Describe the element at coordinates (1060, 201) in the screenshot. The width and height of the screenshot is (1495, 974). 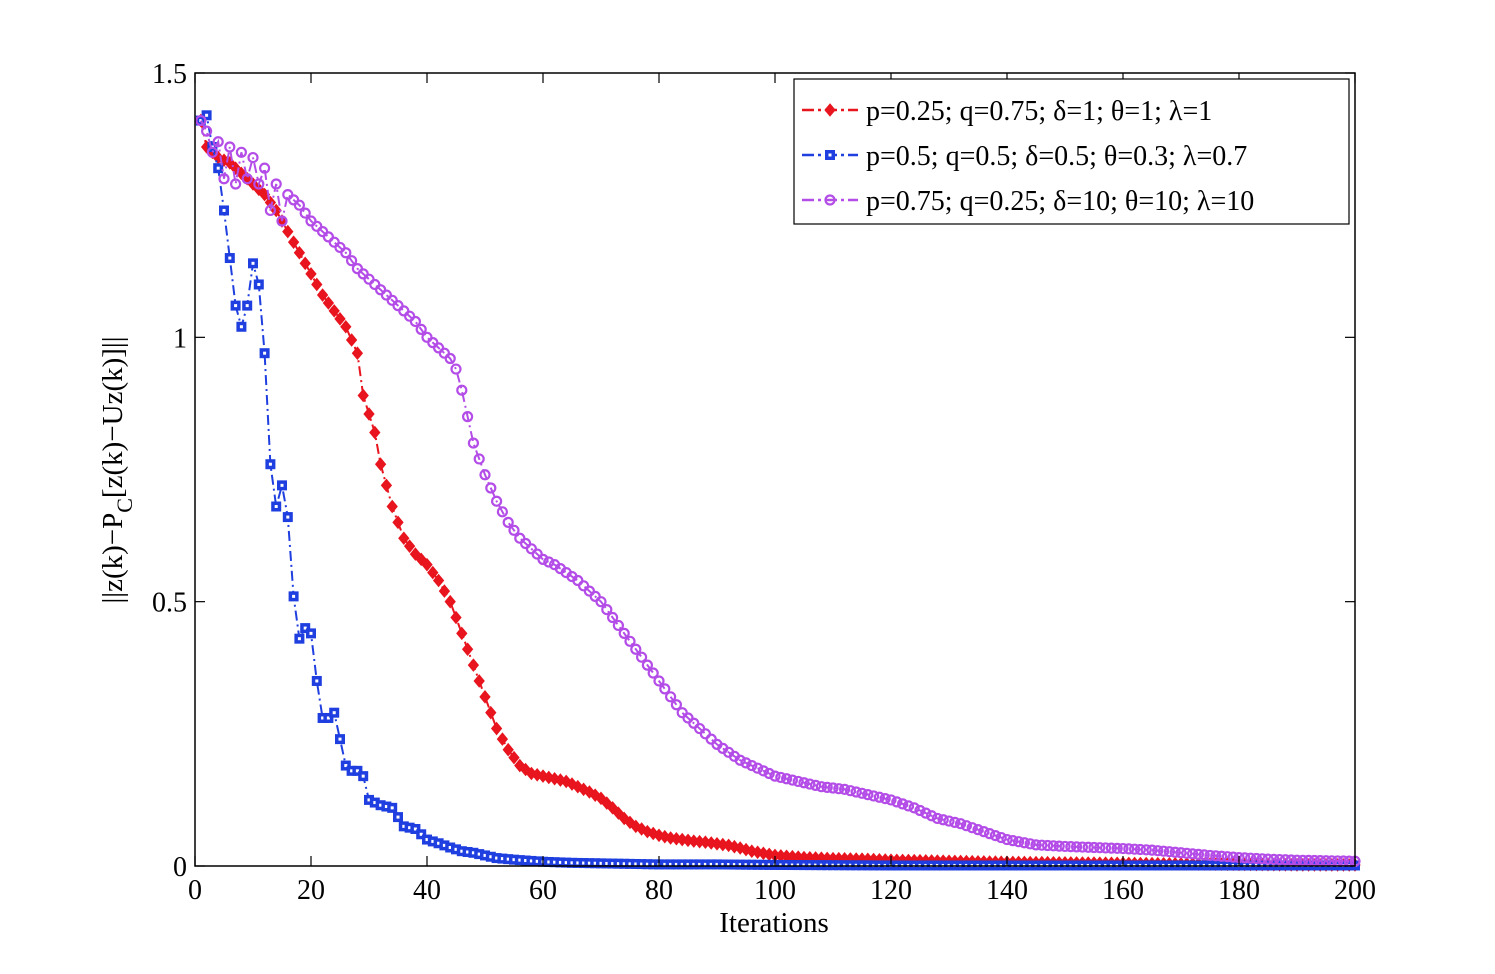
I see `legend-label: p=0.75; q=0.25; δ=10; θ=10; λ=10` at that location.